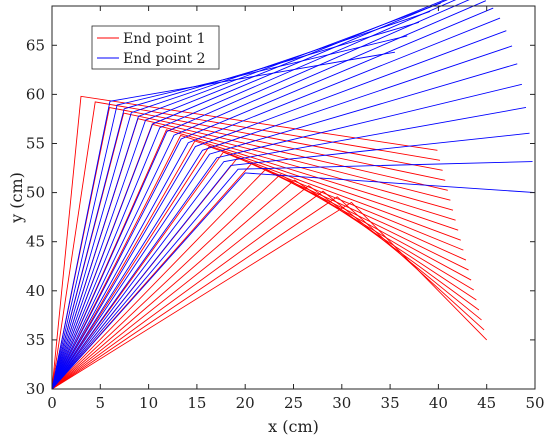 This screenshot has height=443, width=550. I want to click on x-tick-label: 0, so click(52, 403).